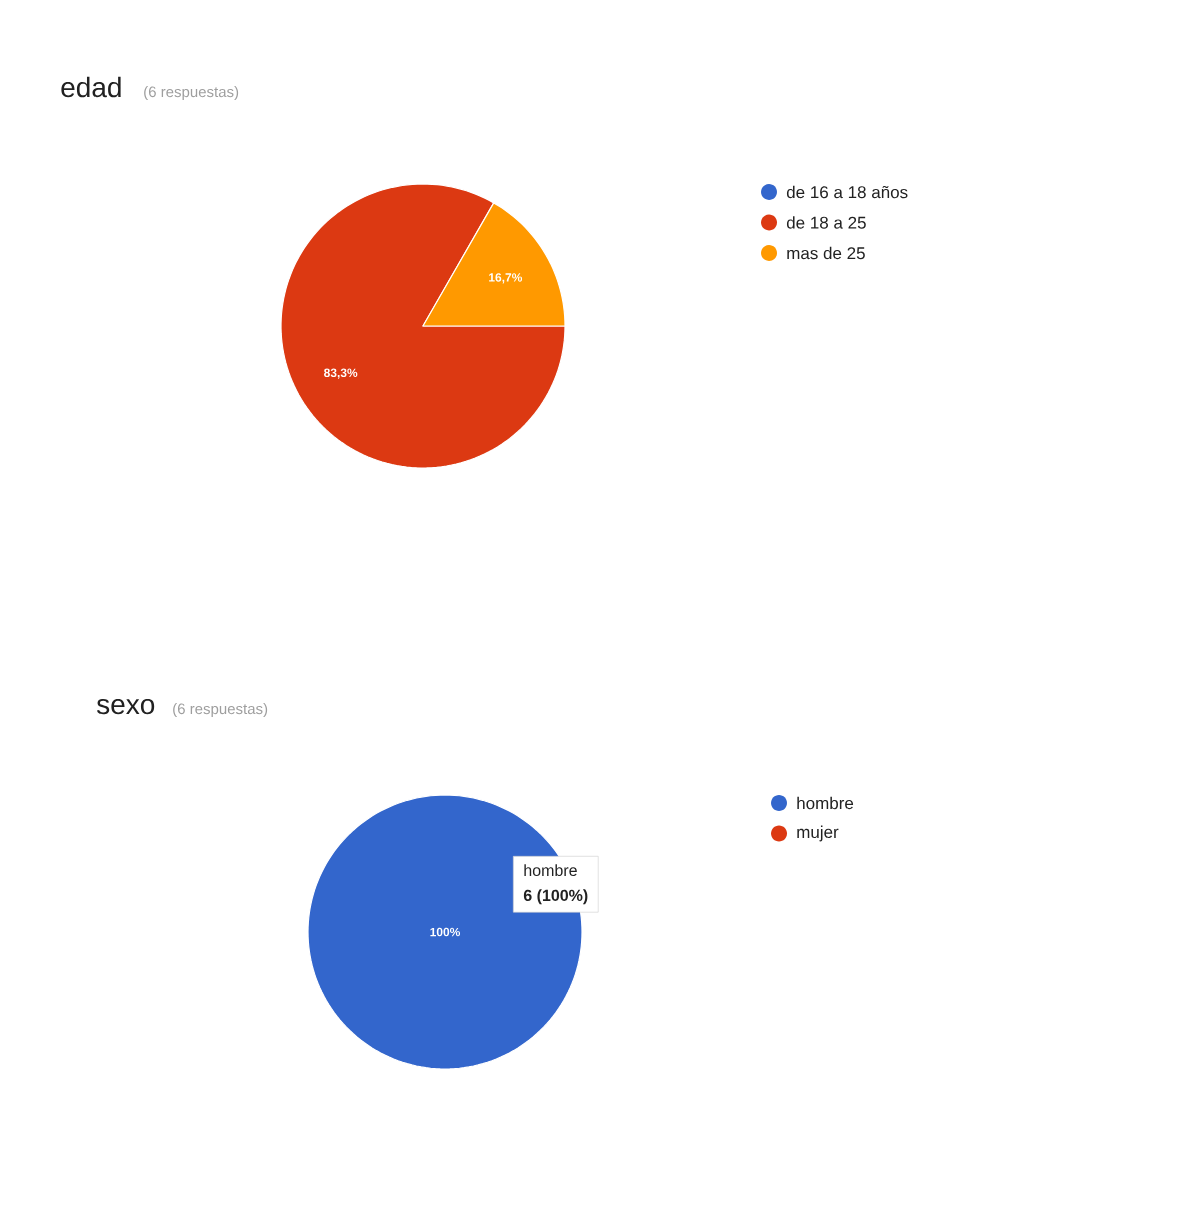 Image resolution: width=1195 pixels, height=1212 pixels. I want to click on legend-label: mas de 25, so click(826, 253).